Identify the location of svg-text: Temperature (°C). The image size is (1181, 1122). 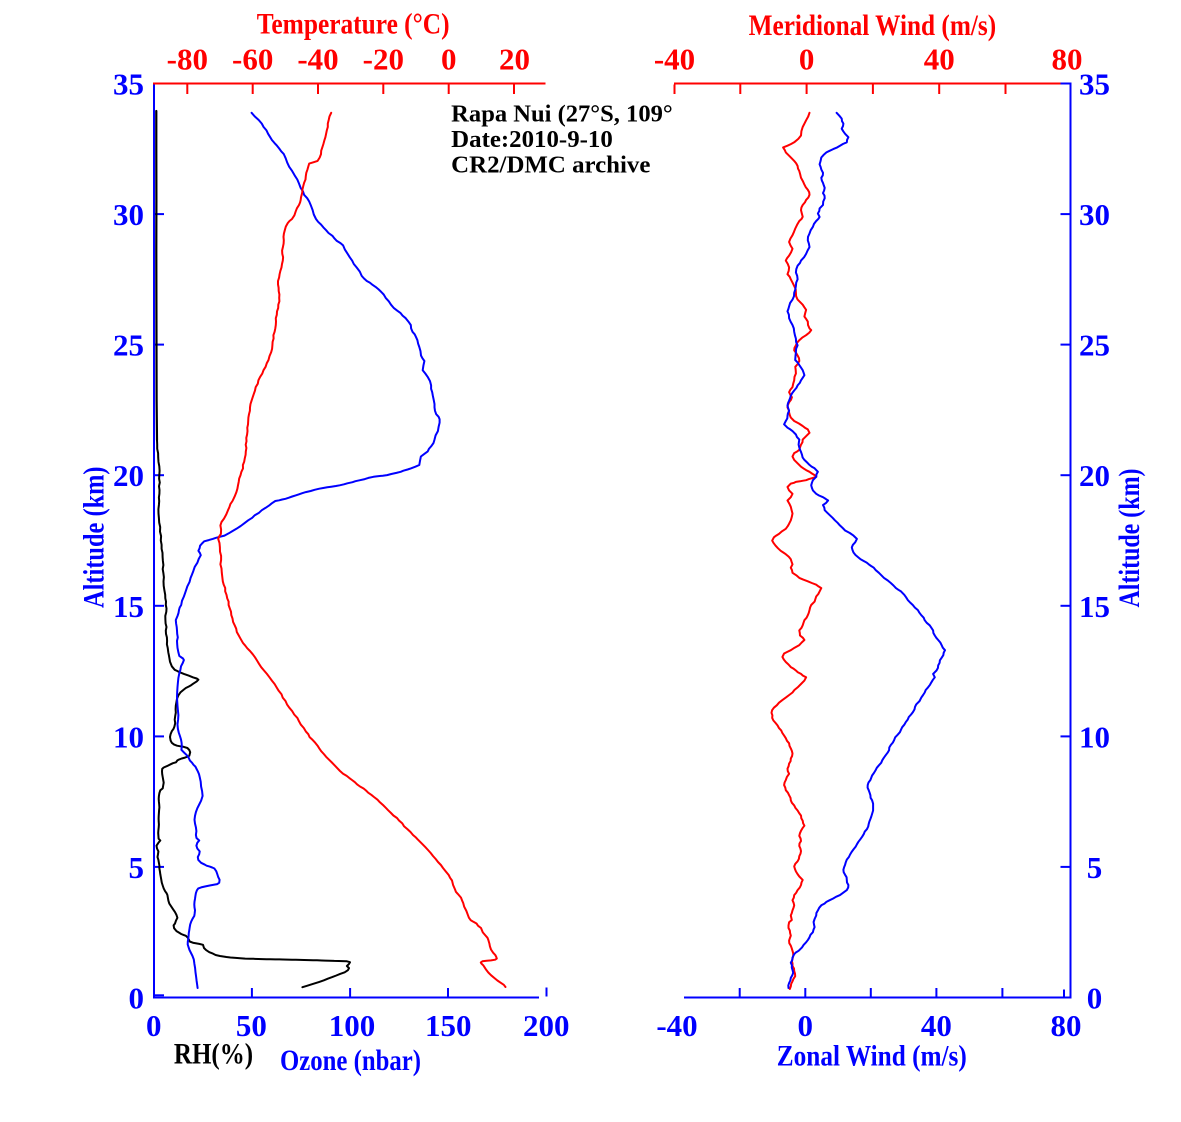
(353, 24).